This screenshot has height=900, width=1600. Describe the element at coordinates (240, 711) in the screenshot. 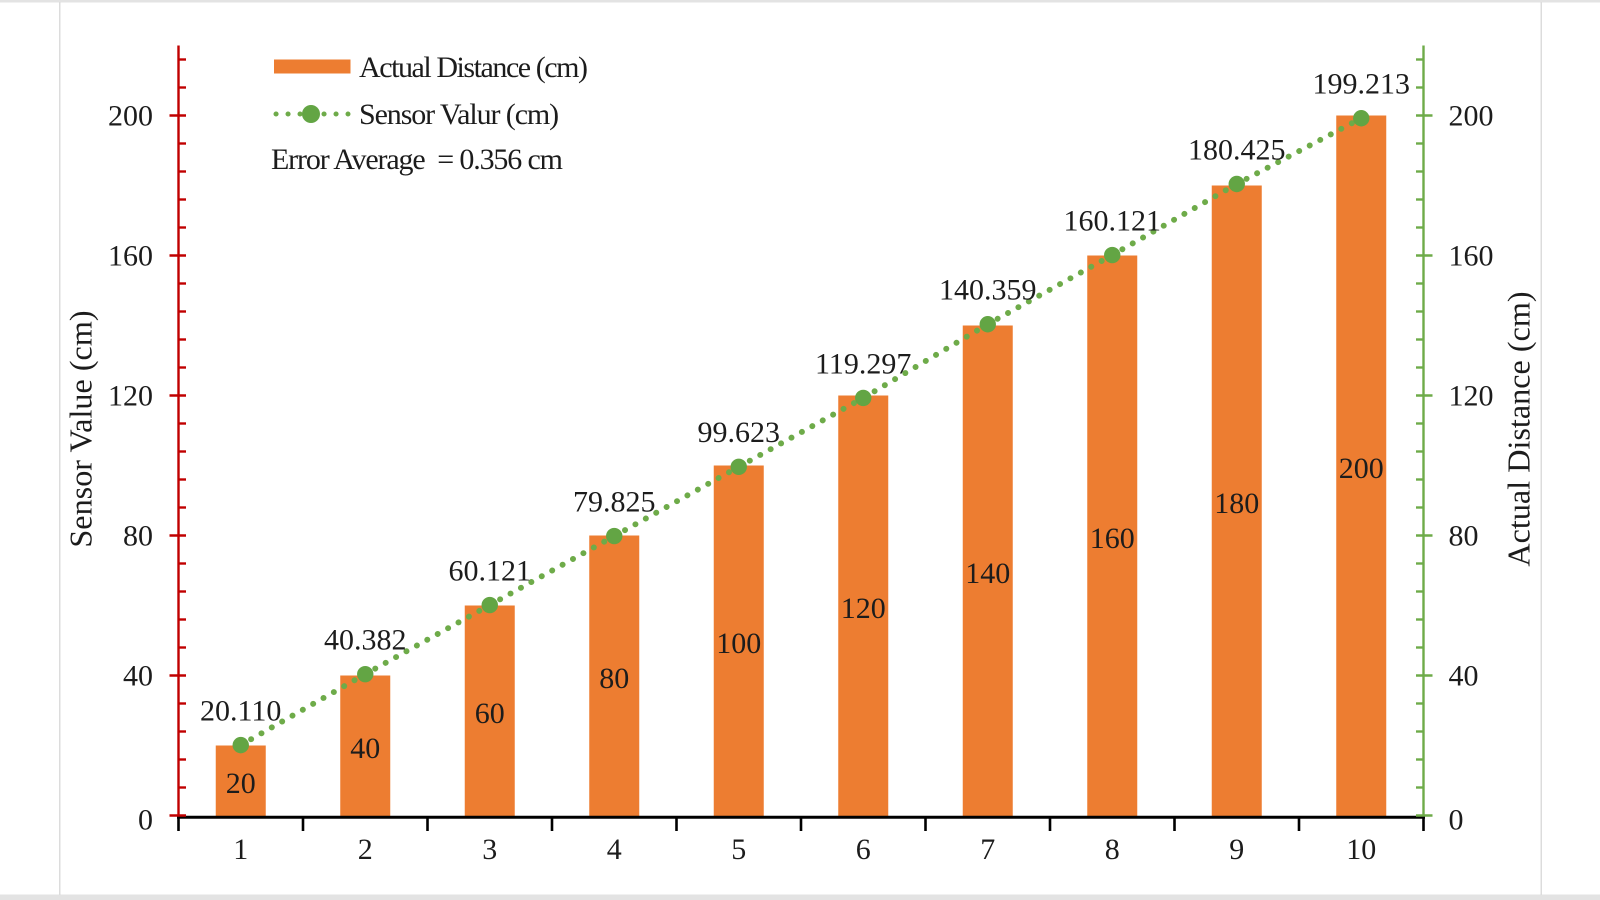

I see `svg-text: 20.110` at that location.